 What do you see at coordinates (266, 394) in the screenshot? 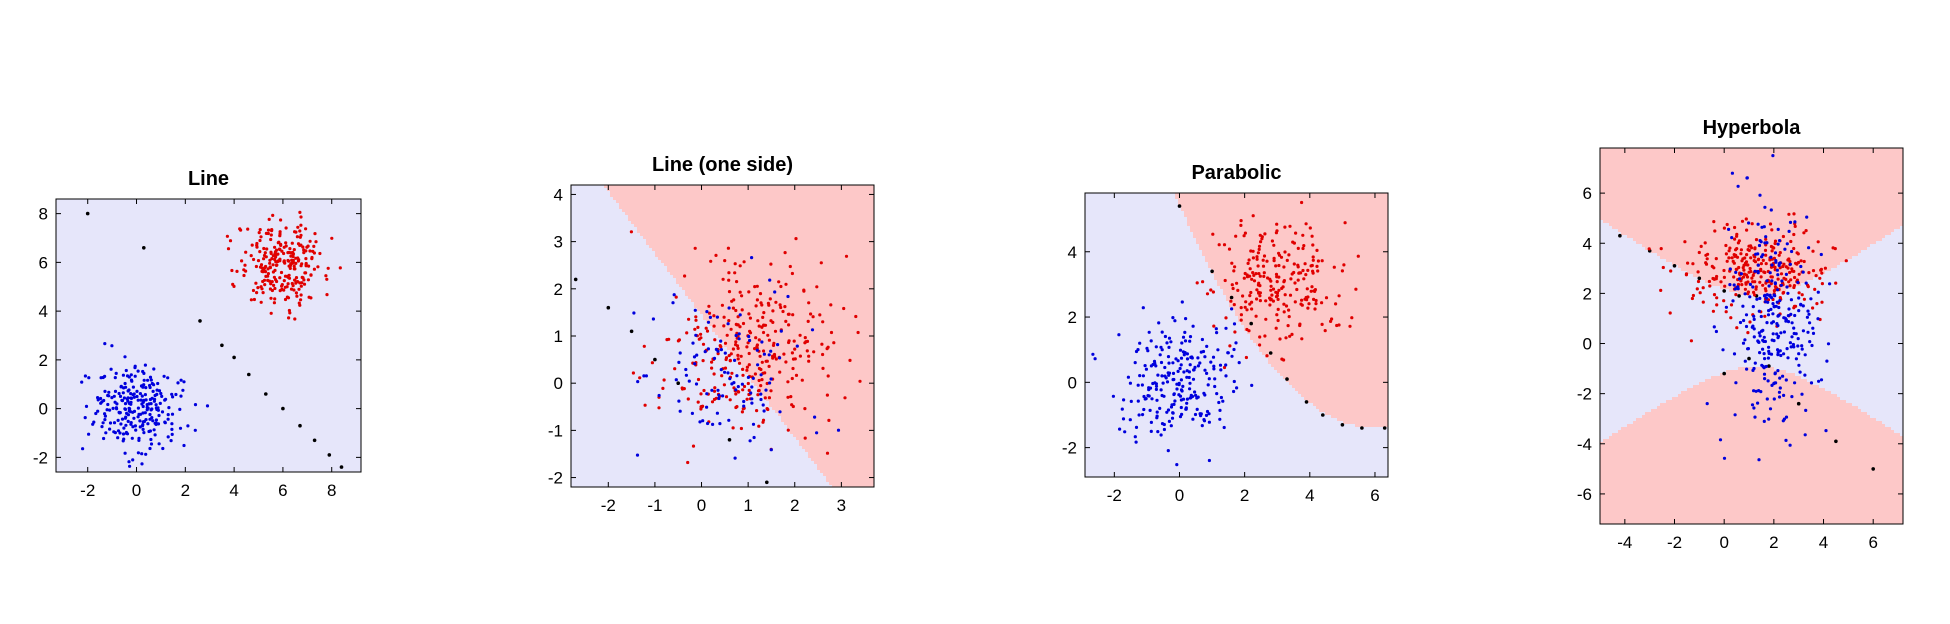
I see `boundary-point` at bounding box center [266, 394].